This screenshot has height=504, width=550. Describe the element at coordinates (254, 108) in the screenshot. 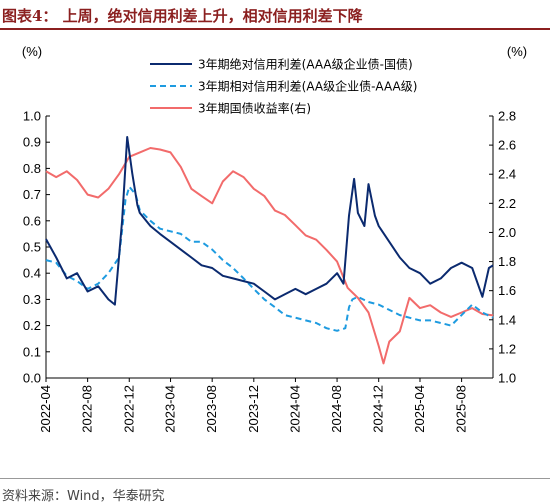

I see `legend-label-3: 3年期国债收益率(右)` at that location.